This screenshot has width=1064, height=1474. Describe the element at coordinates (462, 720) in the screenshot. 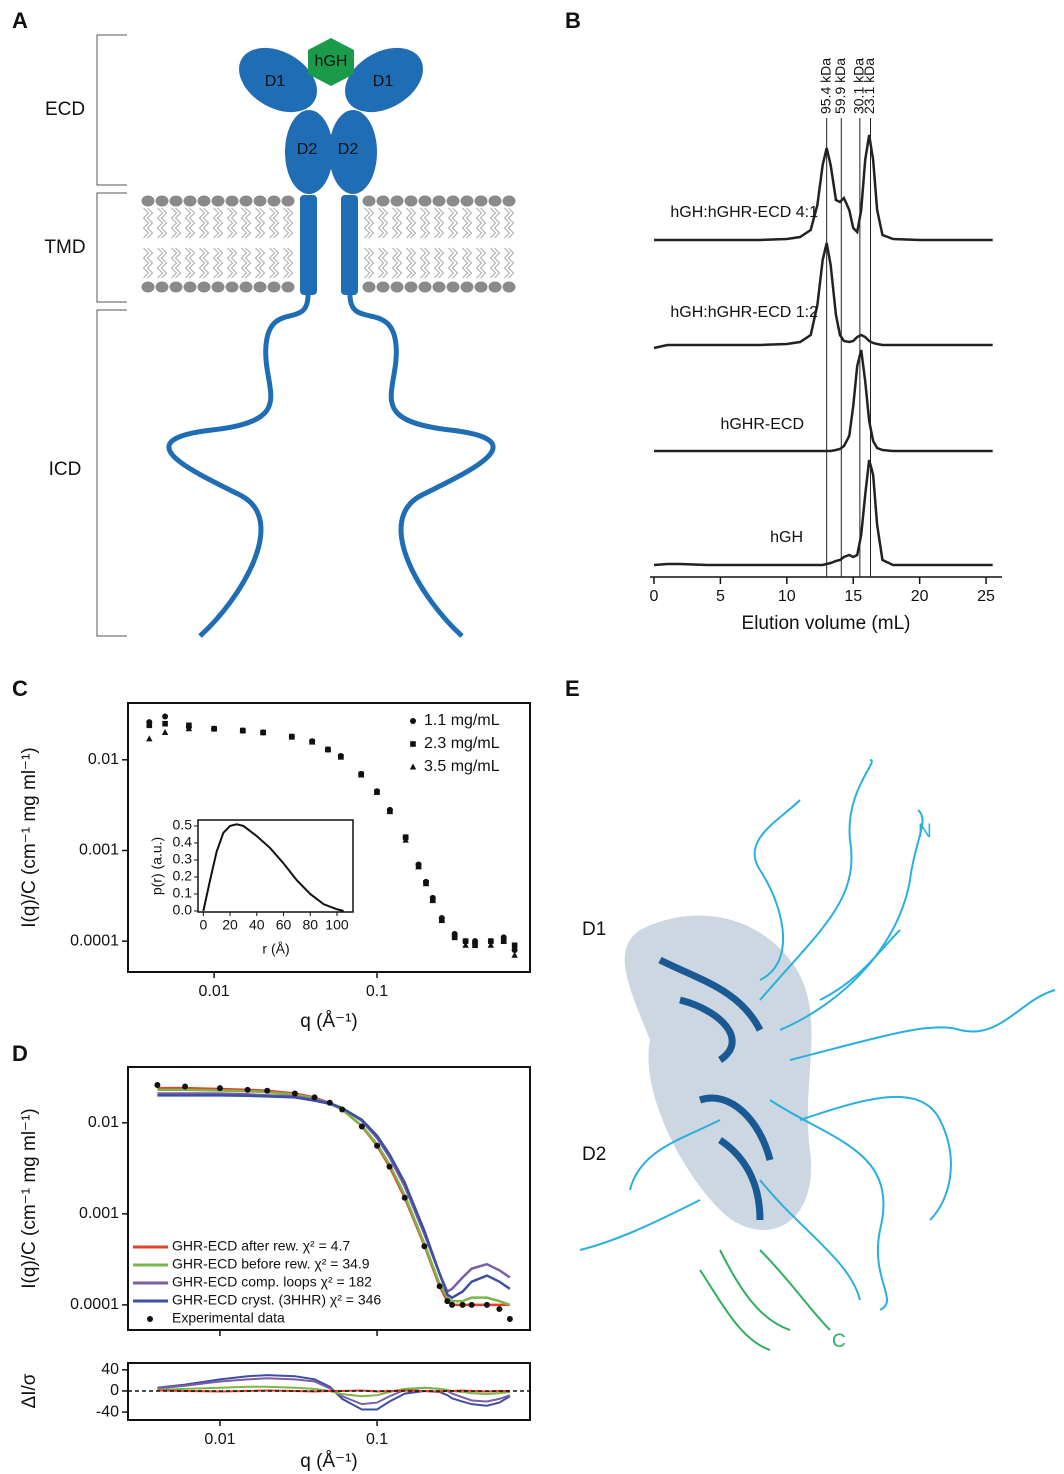

I see `legend-label: 1.1 mg/mL` at that location.